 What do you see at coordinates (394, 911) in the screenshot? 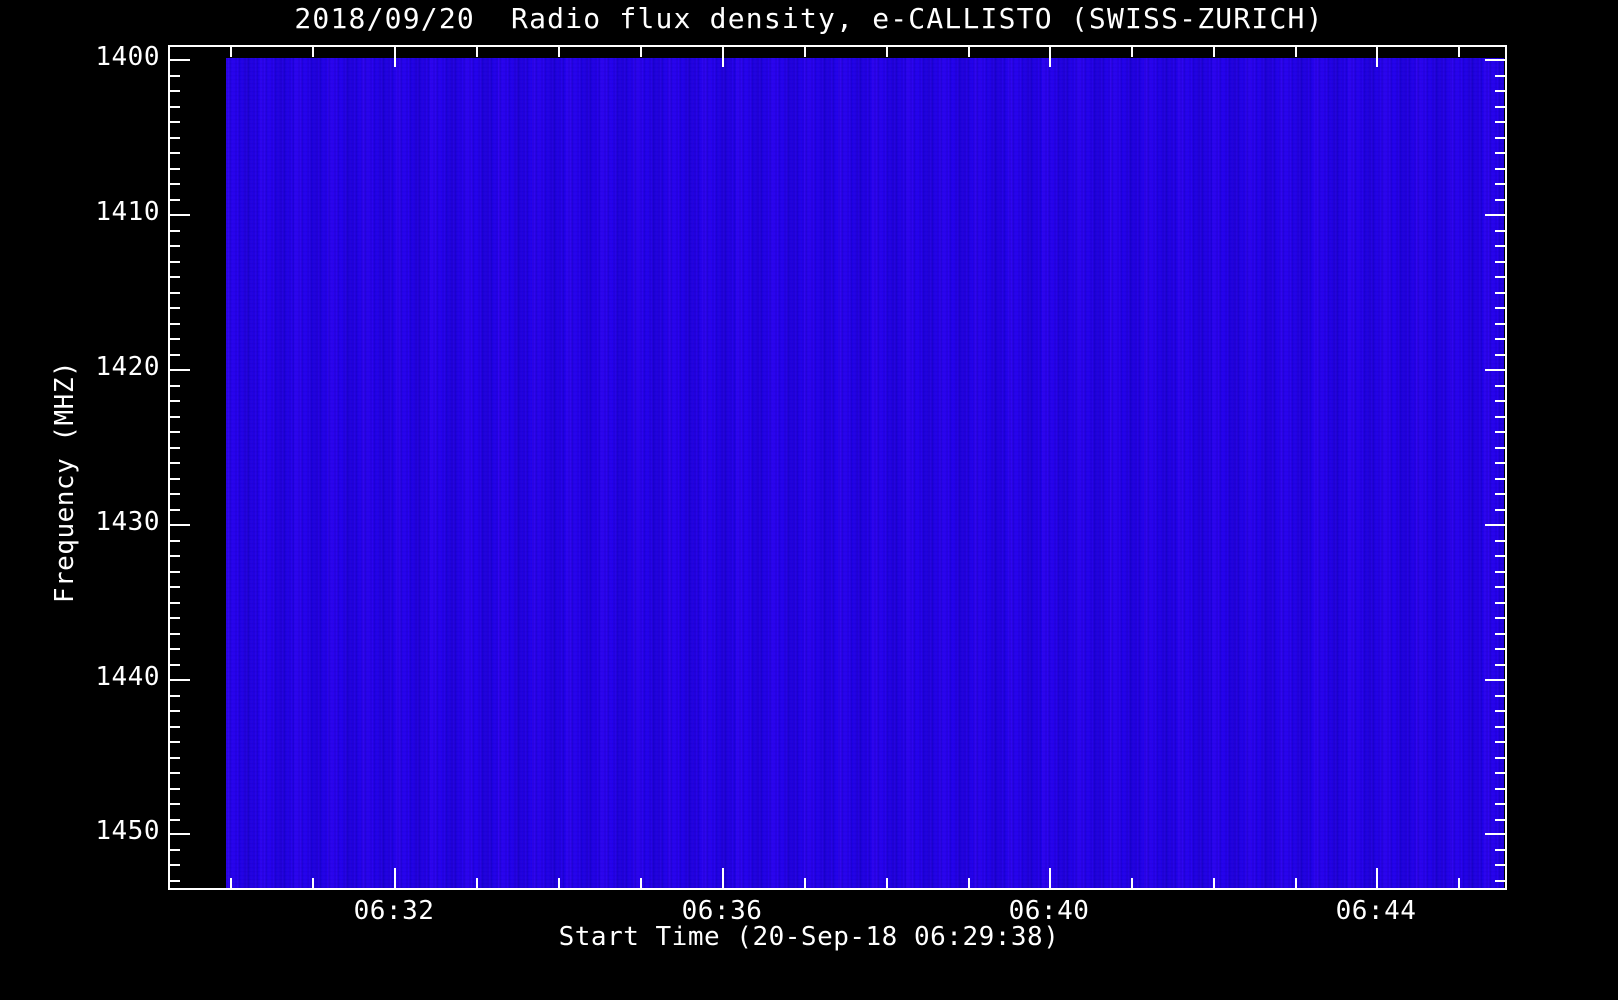
I see `x-tick-label: 06:32` at bounding box center [394, 911].